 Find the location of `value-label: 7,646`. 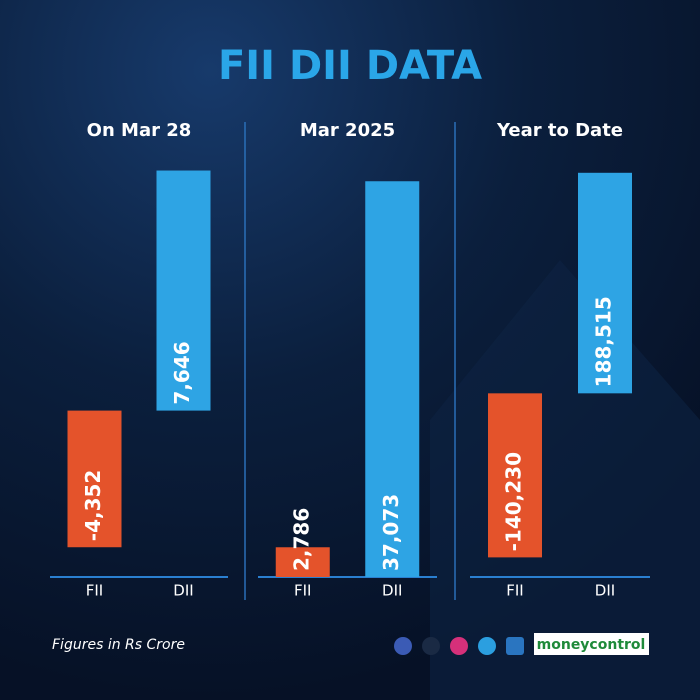

value-label: 7,646 is located at coordinates (182, 372).